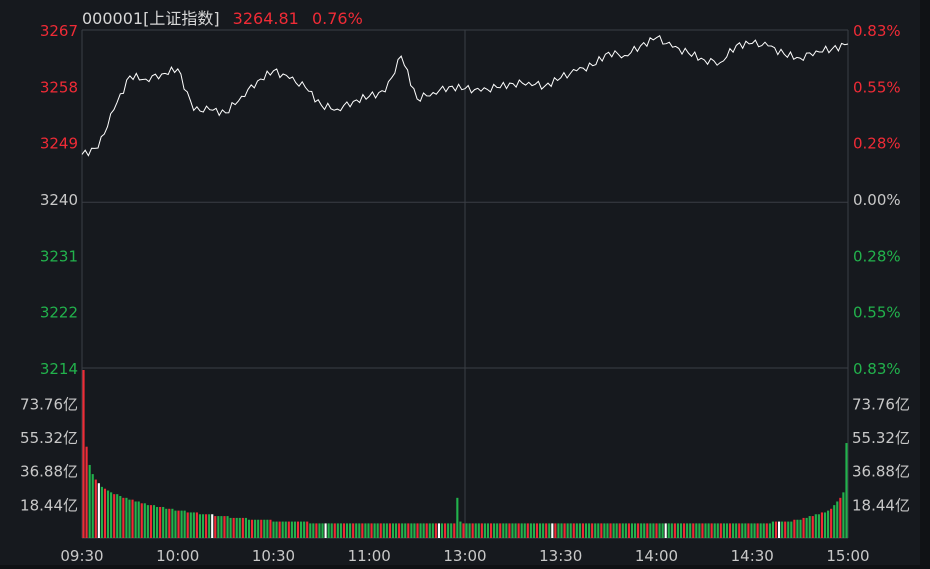  I want to click on time-axis-label: 13:00, so click(464, 556).